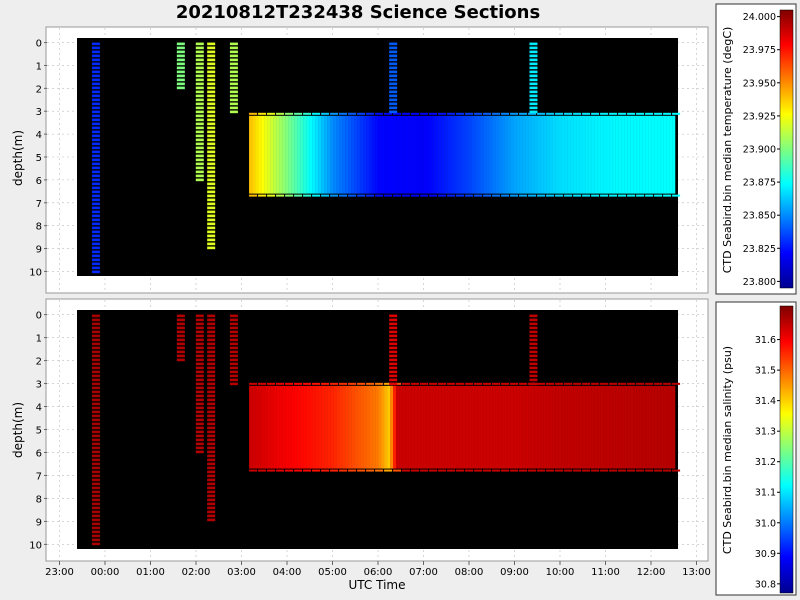 The width and height of the screenshot is (800, 600). Describe the element at coordinates (105, 572) in the screenshot. I see `x-tick-label: 00:00` at that location.